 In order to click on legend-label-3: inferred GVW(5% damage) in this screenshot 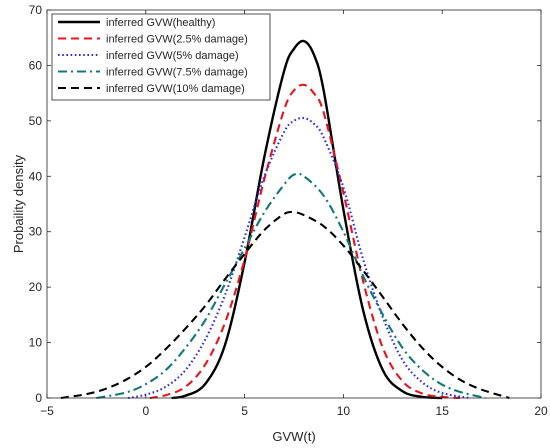, I will do `click(172, 56)`.